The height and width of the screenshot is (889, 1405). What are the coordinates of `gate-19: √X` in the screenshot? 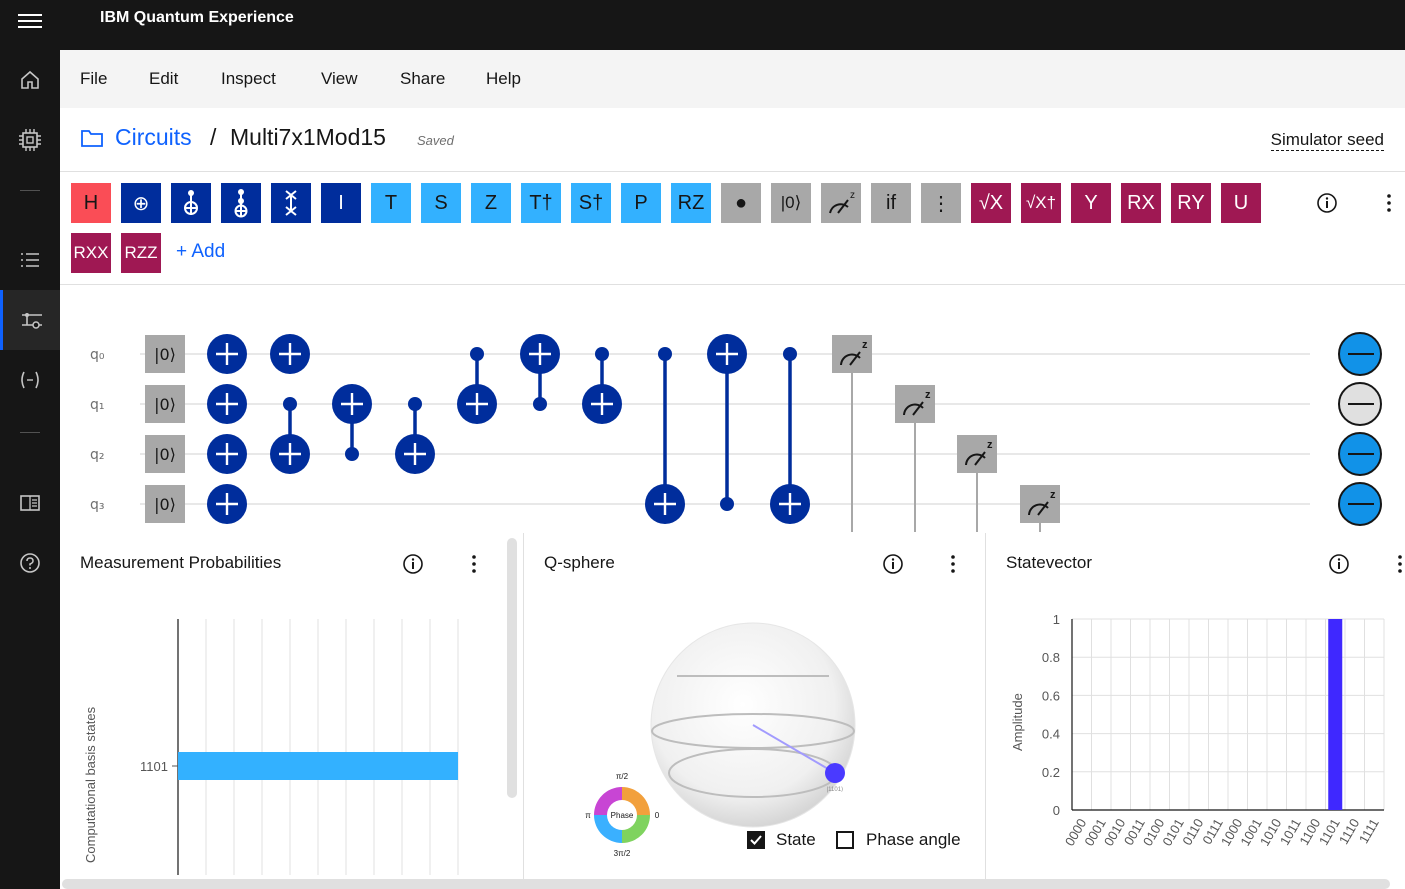 It's located at (991, 203).